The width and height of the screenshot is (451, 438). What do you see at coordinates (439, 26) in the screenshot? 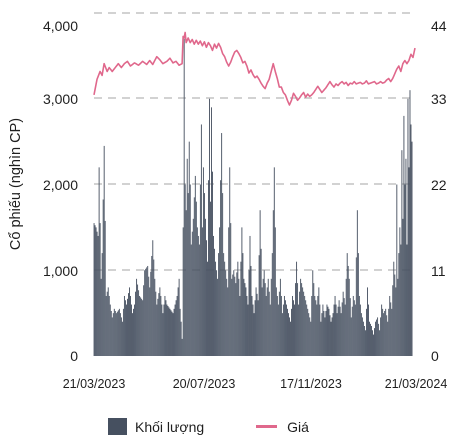
I see `y-right-tick-44: 44` at bounding box center [439, 26].